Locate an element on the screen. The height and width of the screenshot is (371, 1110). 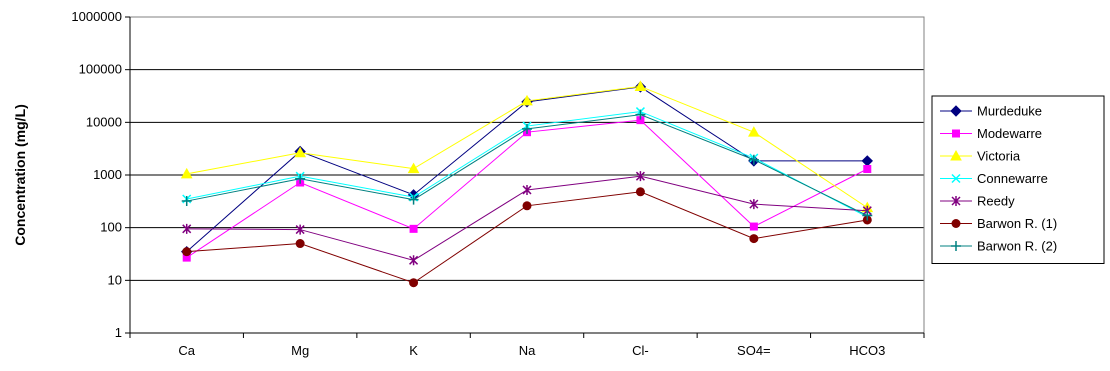
x-tick-label: Na is located at coordinates (527, 350).